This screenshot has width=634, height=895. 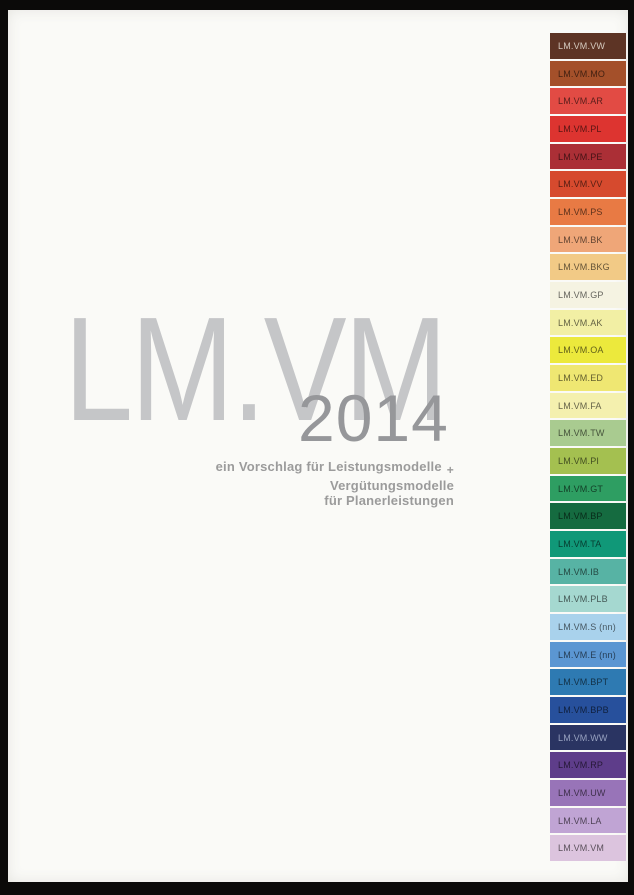 I want to click on palette-band: LM.VM.GP, so click(x=588, y=295).